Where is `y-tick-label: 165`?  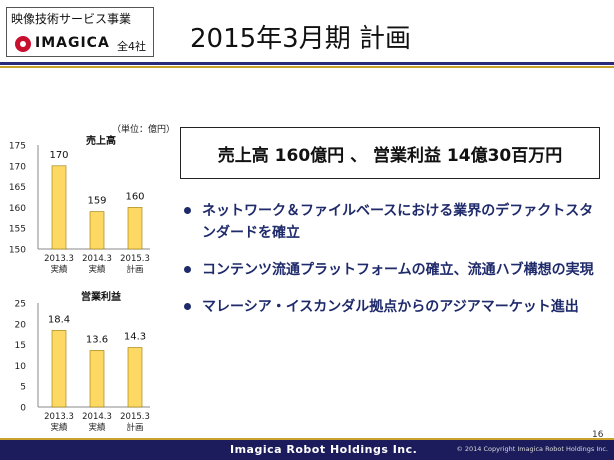 y-tick-label: 165 is located at coordinates (17, 188).